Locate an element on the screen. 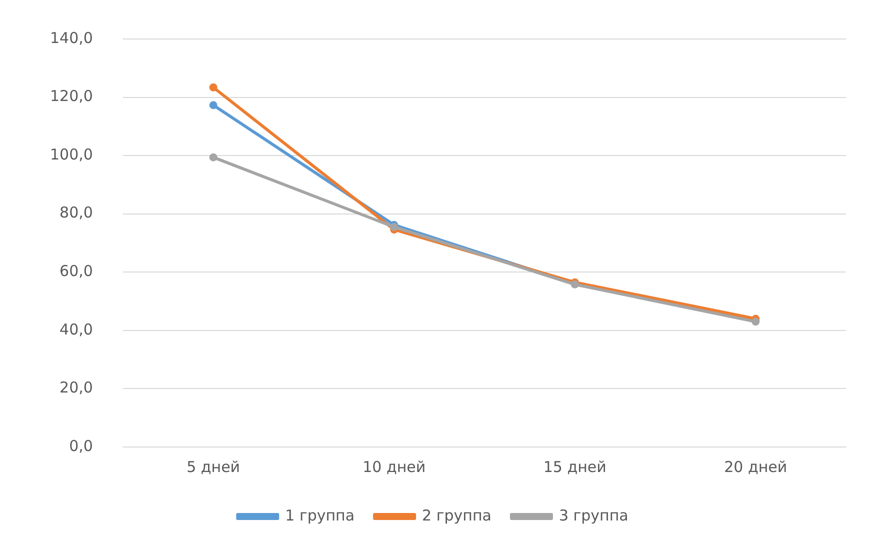 The image size is (896, 544). x-tick-label: 5 дней is located at coordinates (213, 467).